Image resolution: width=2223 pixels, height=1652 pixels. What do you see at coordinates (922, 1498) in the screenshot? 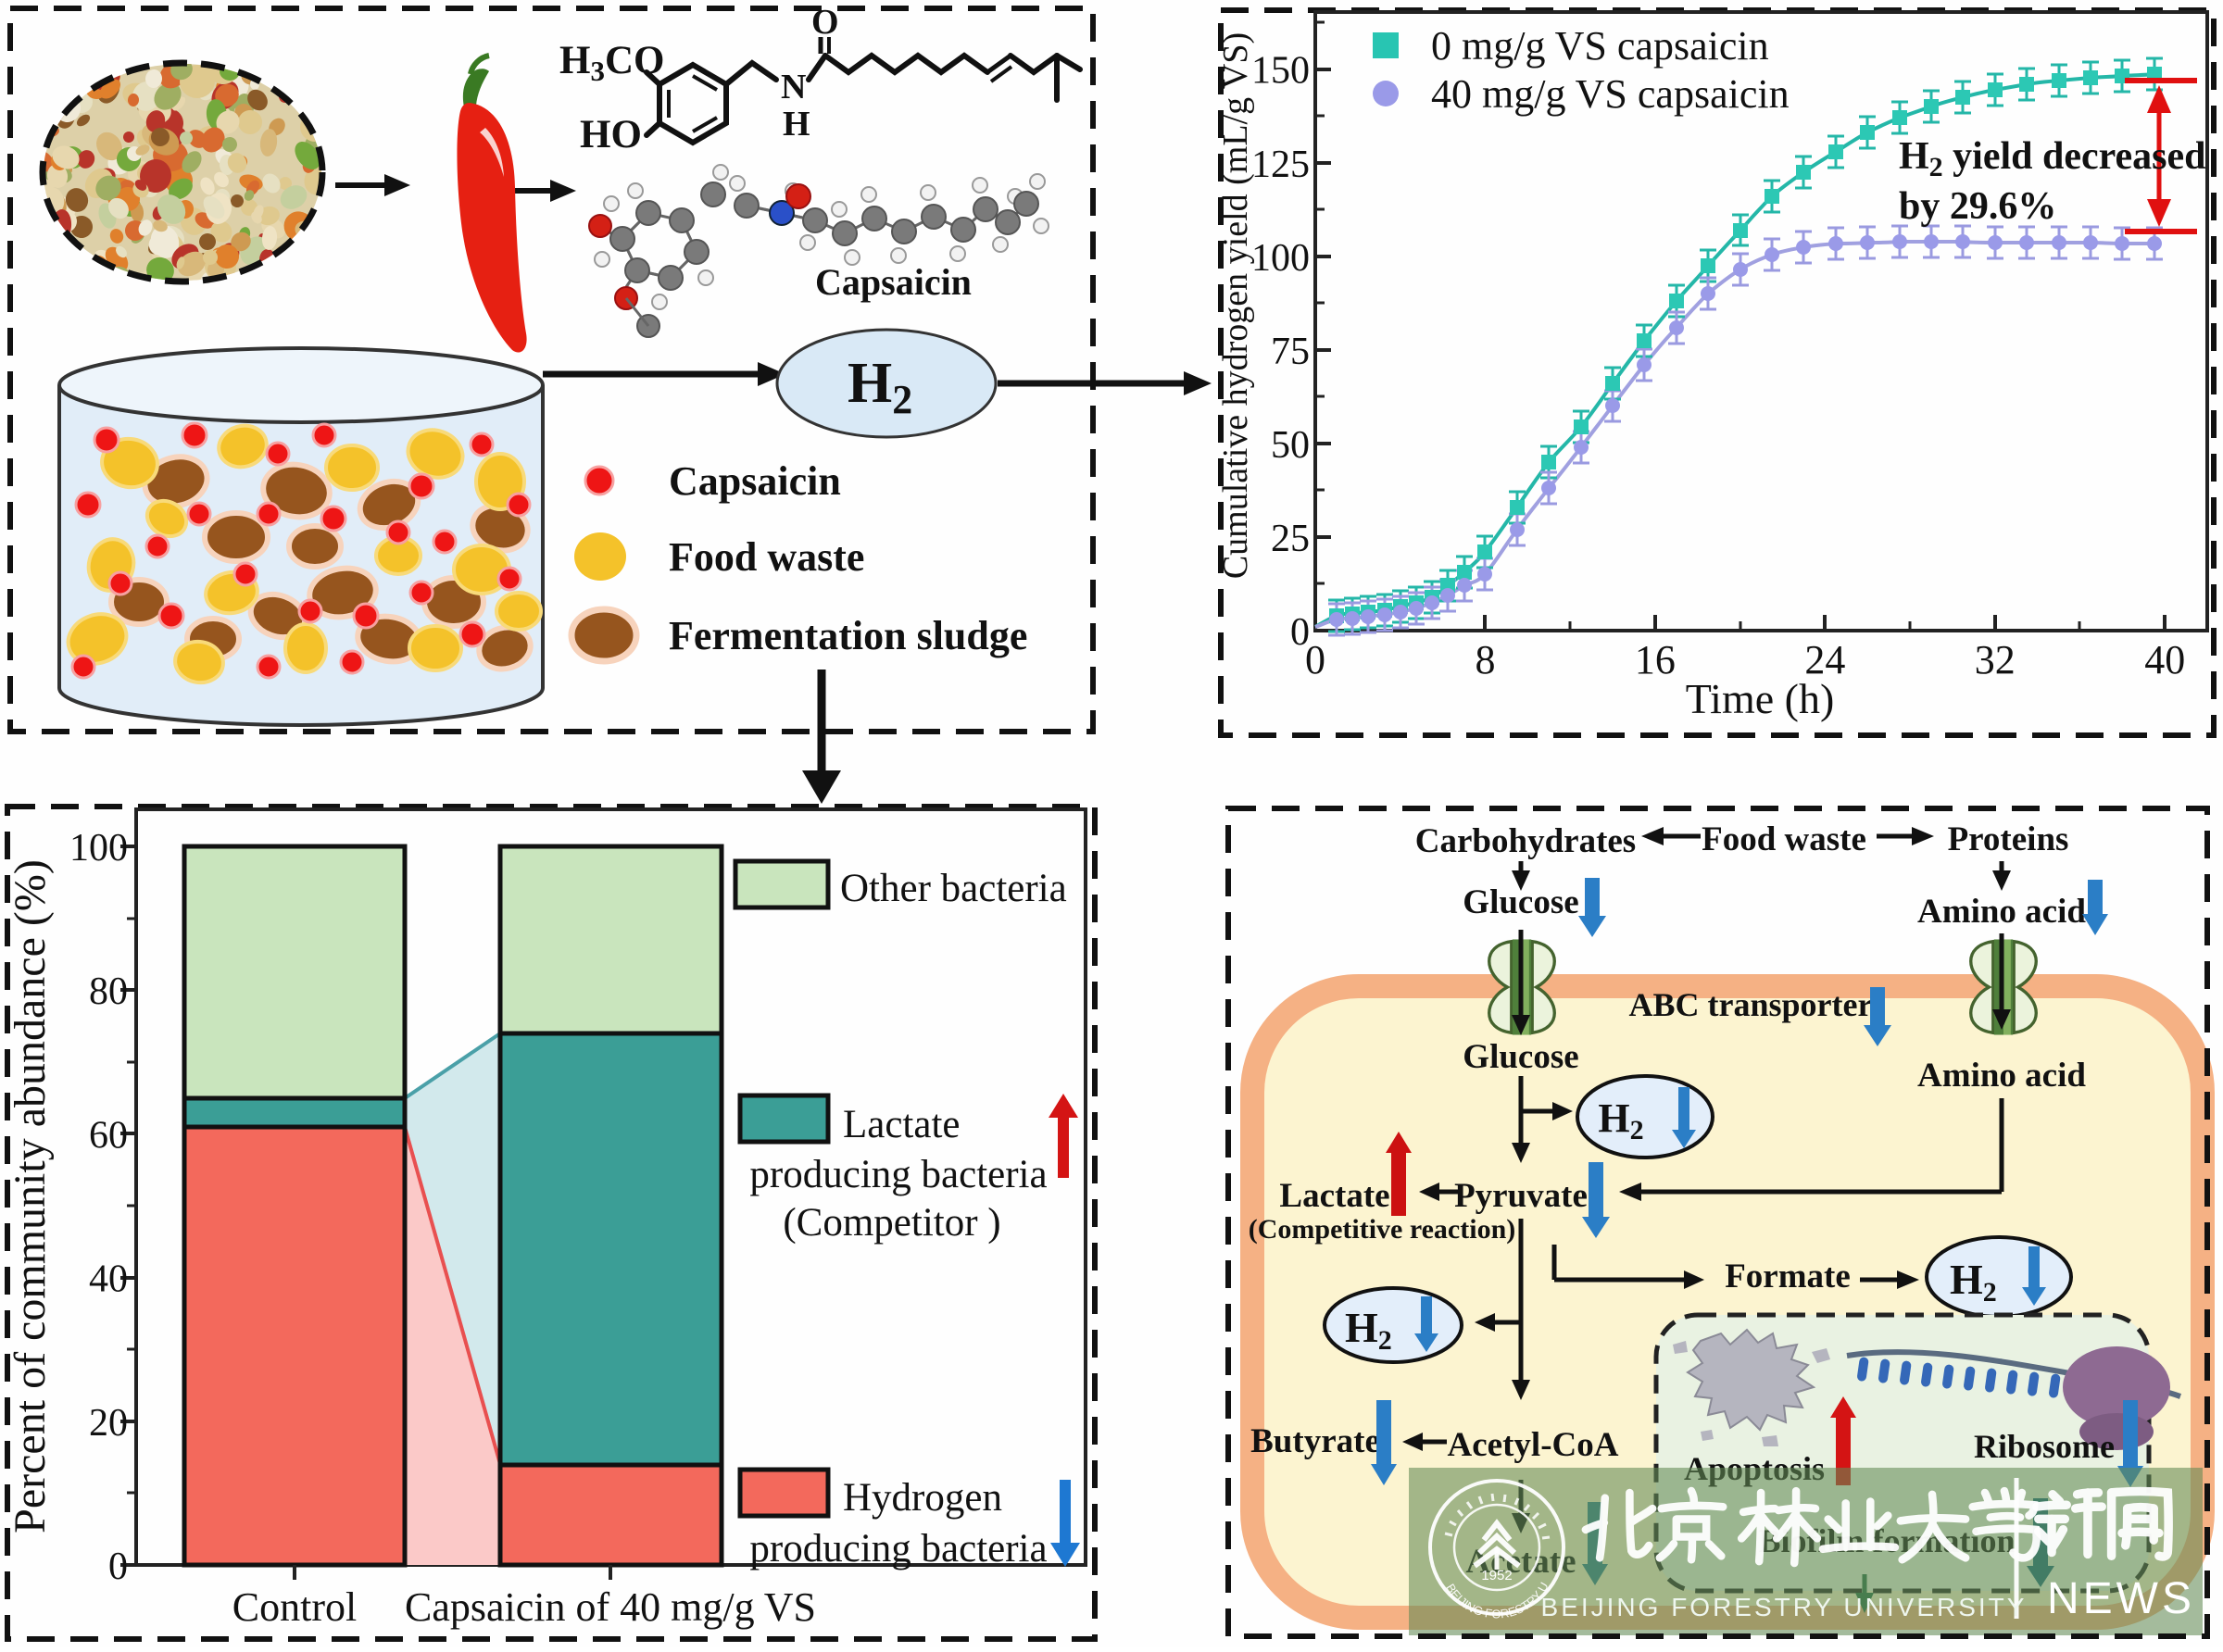
I see `svg-text: Hydrogen` at bounding box center [922, 1498].